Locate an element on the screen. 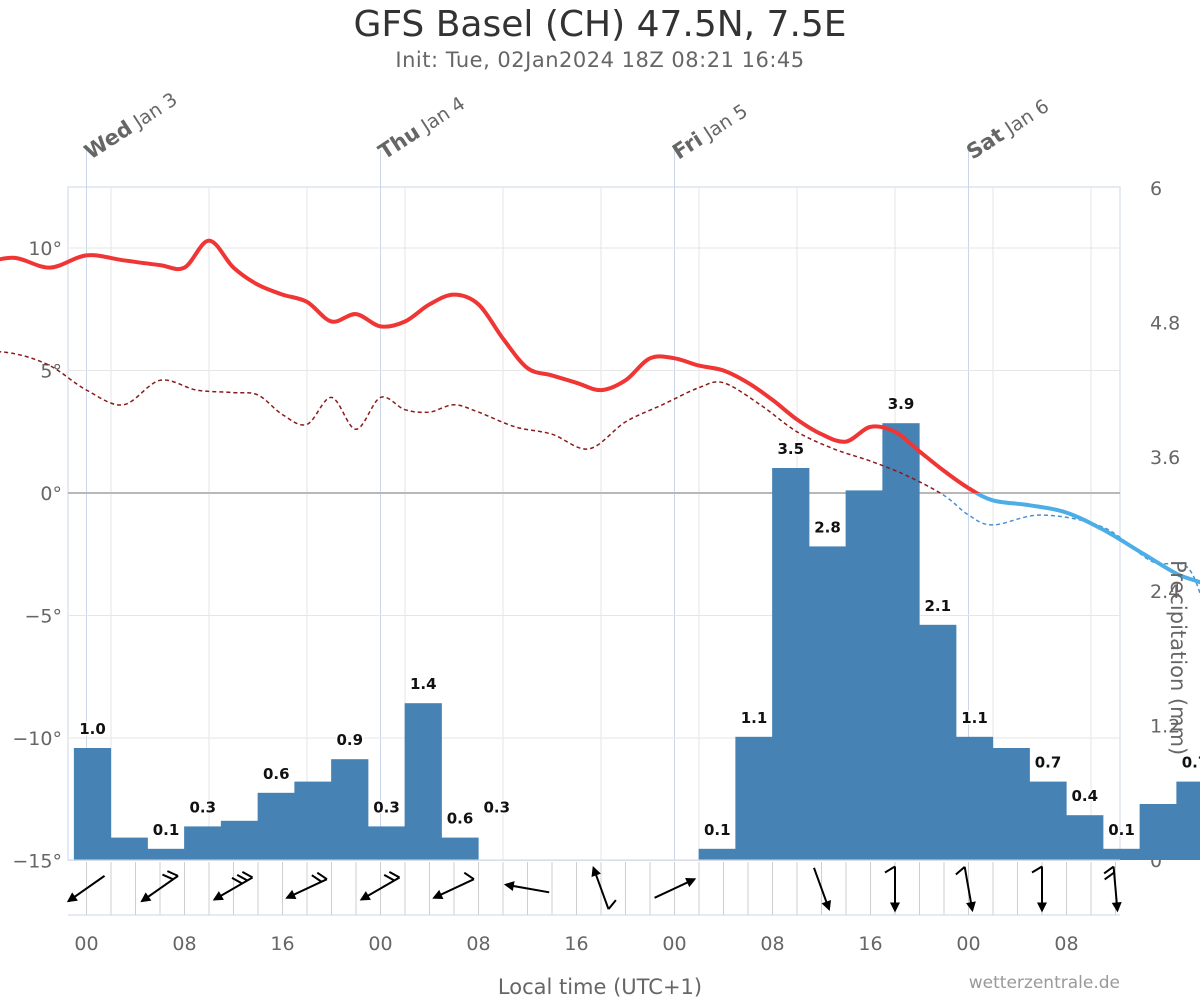 Image resolution: width=1200 pixels, height=1000 pixels. day-label: Wed Jan 3 is located at coordinates (130, 125).